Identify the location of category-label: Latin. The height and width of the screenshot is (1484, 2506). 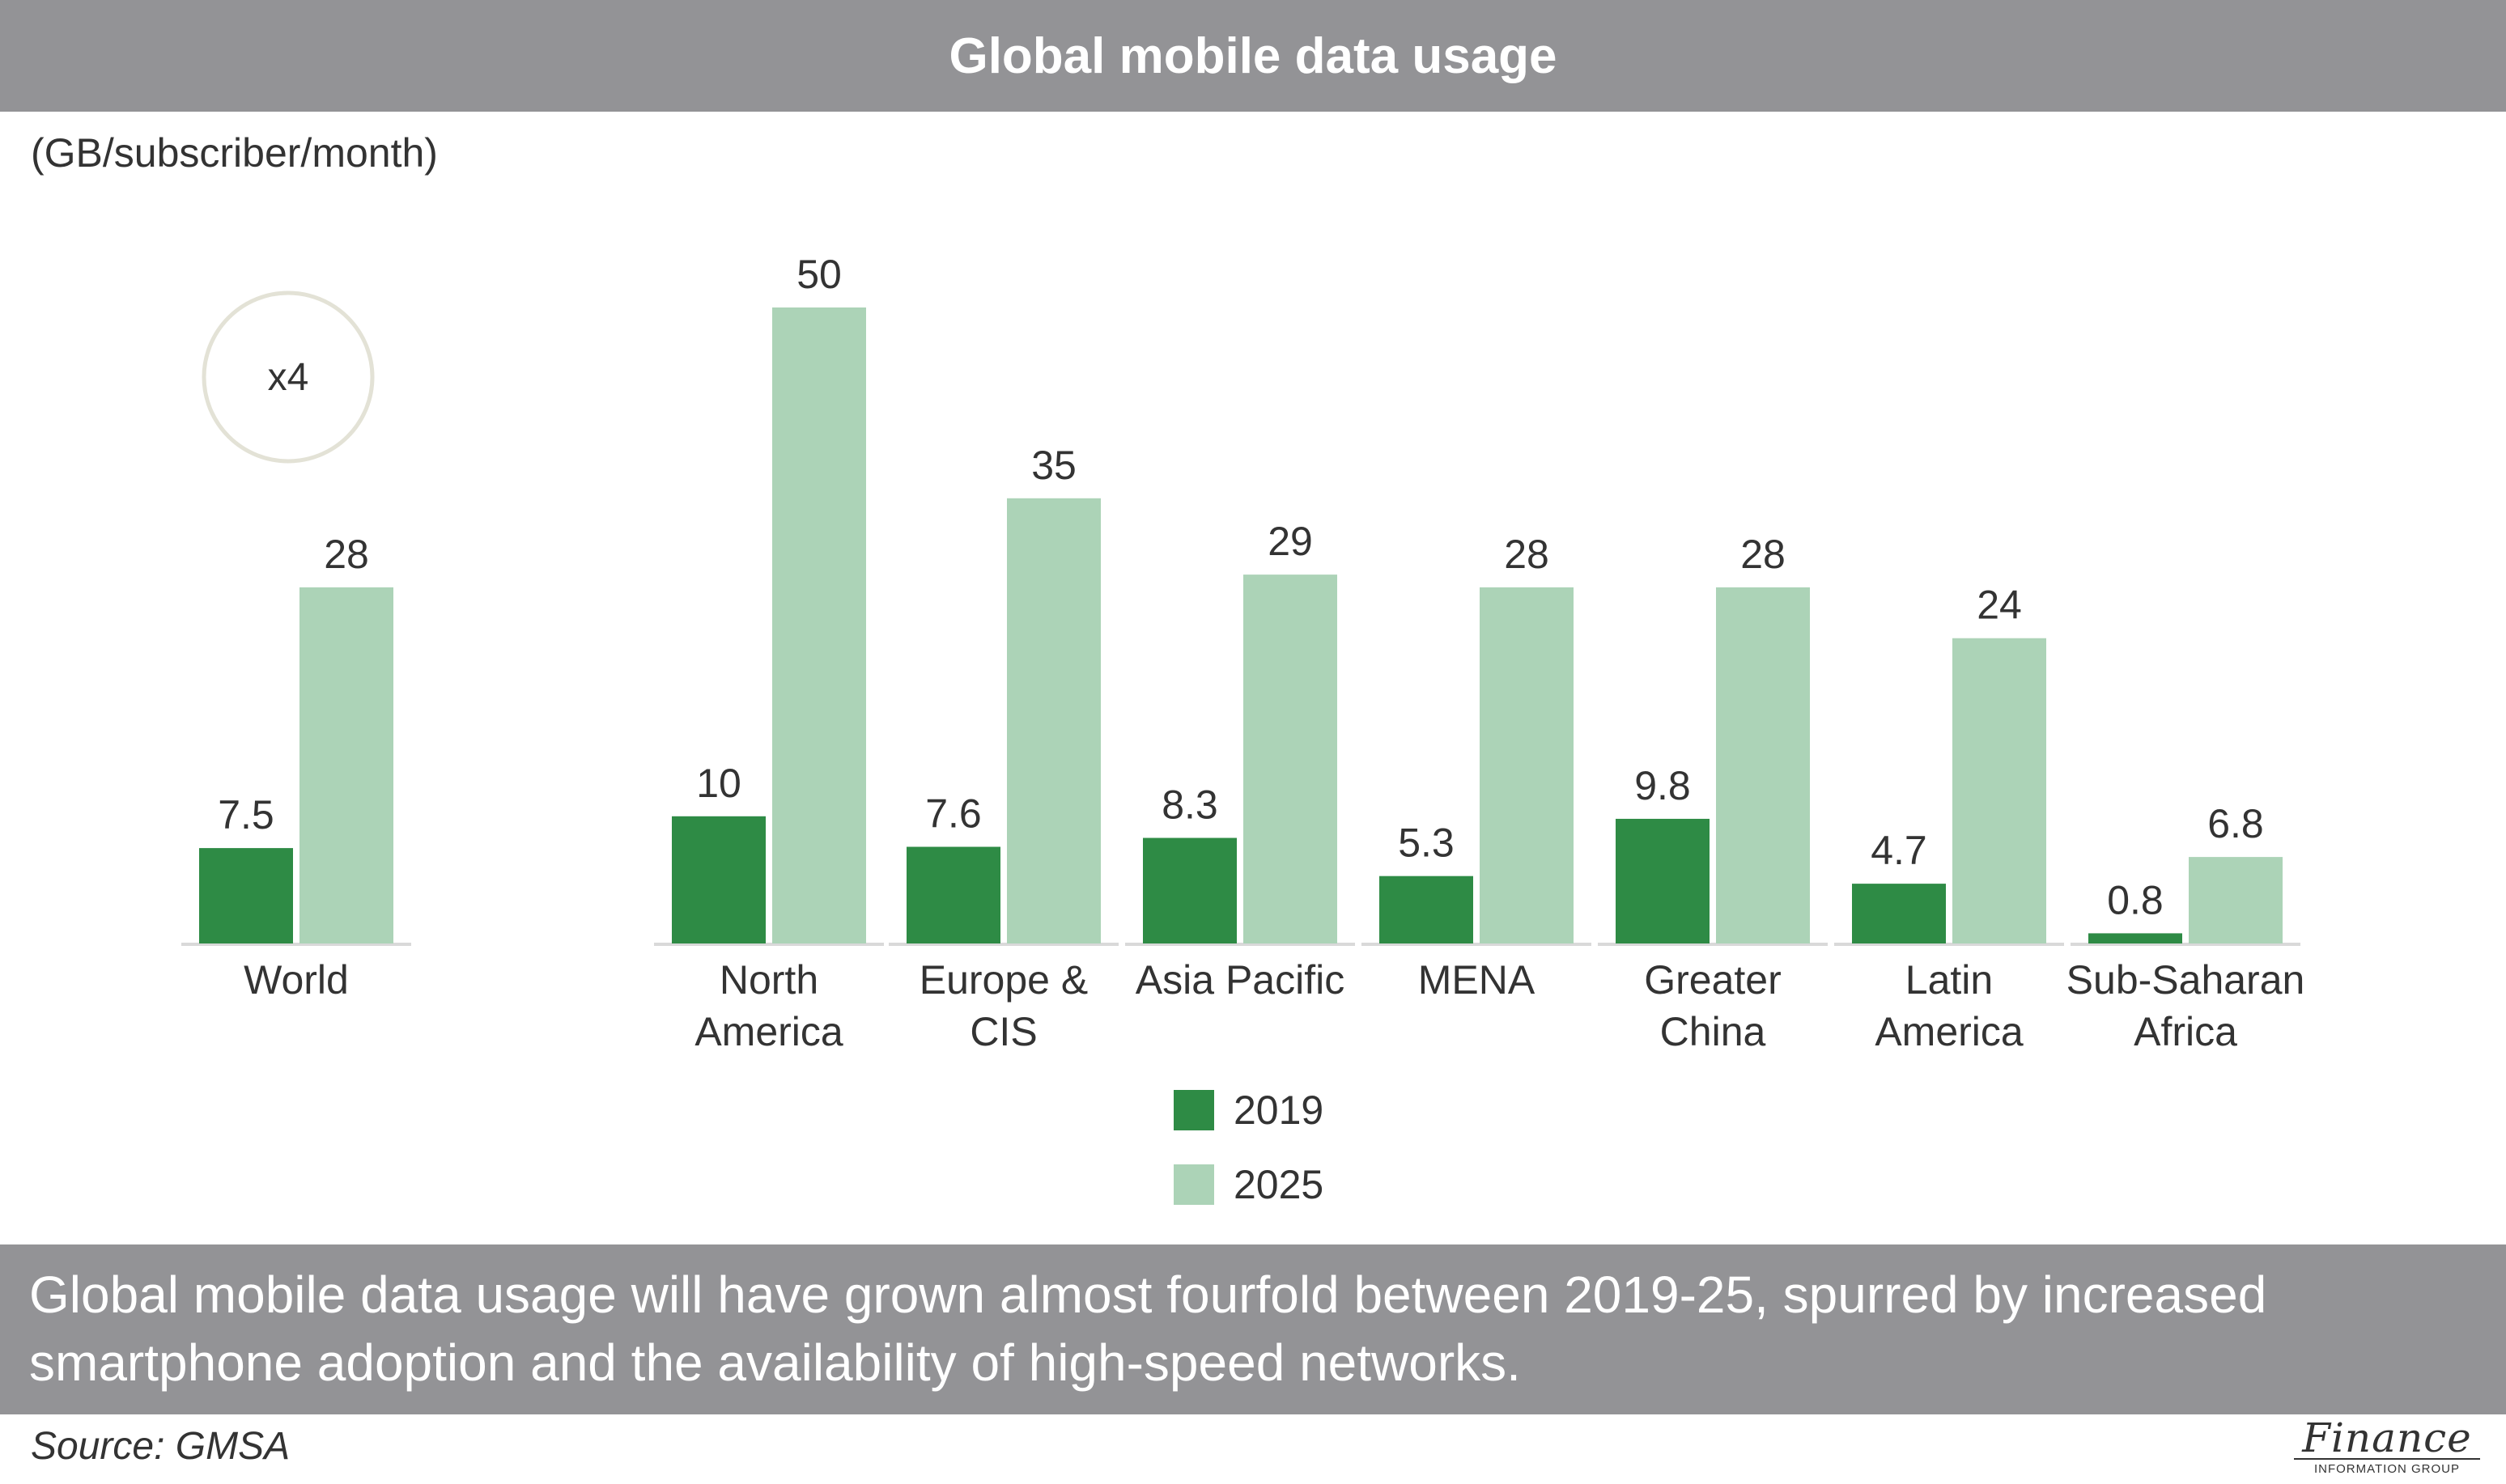
(1949, 980).